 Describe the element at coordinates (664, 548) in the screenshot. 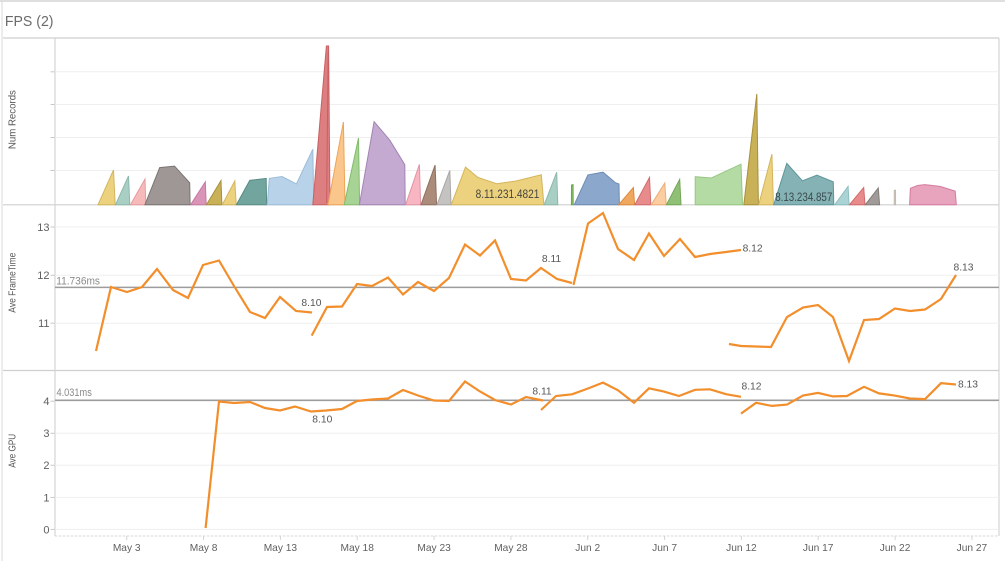

I see `svg-text: Jun 7` at that location.